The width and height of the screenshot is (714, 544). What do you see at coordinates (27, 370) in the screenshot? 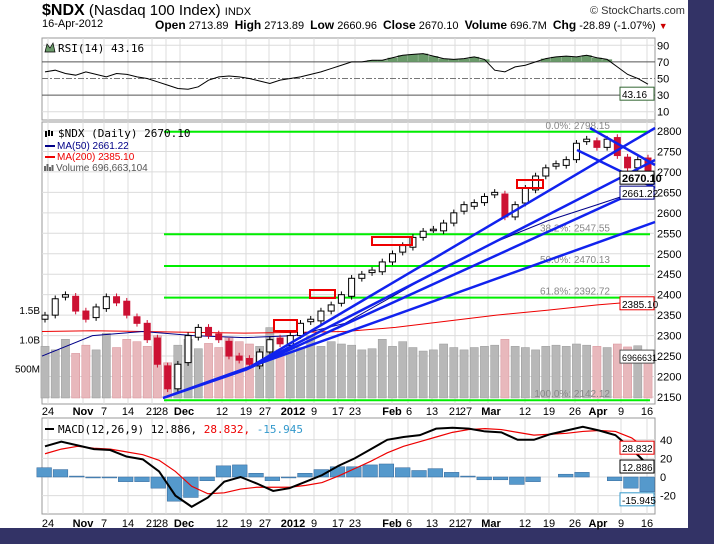
I see `volume-tick-label: 500M` at bounding box center [27, 370].